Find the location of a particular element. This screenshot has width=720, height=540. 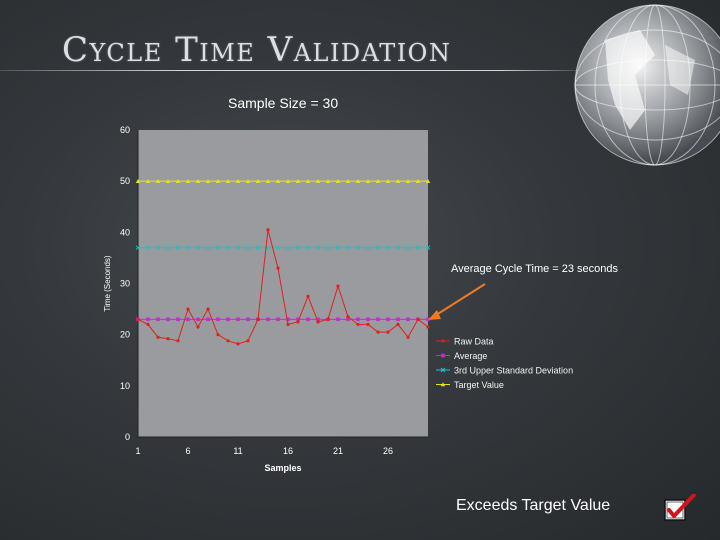

x-tick-label: 11 is located at coordinates (237, 451).